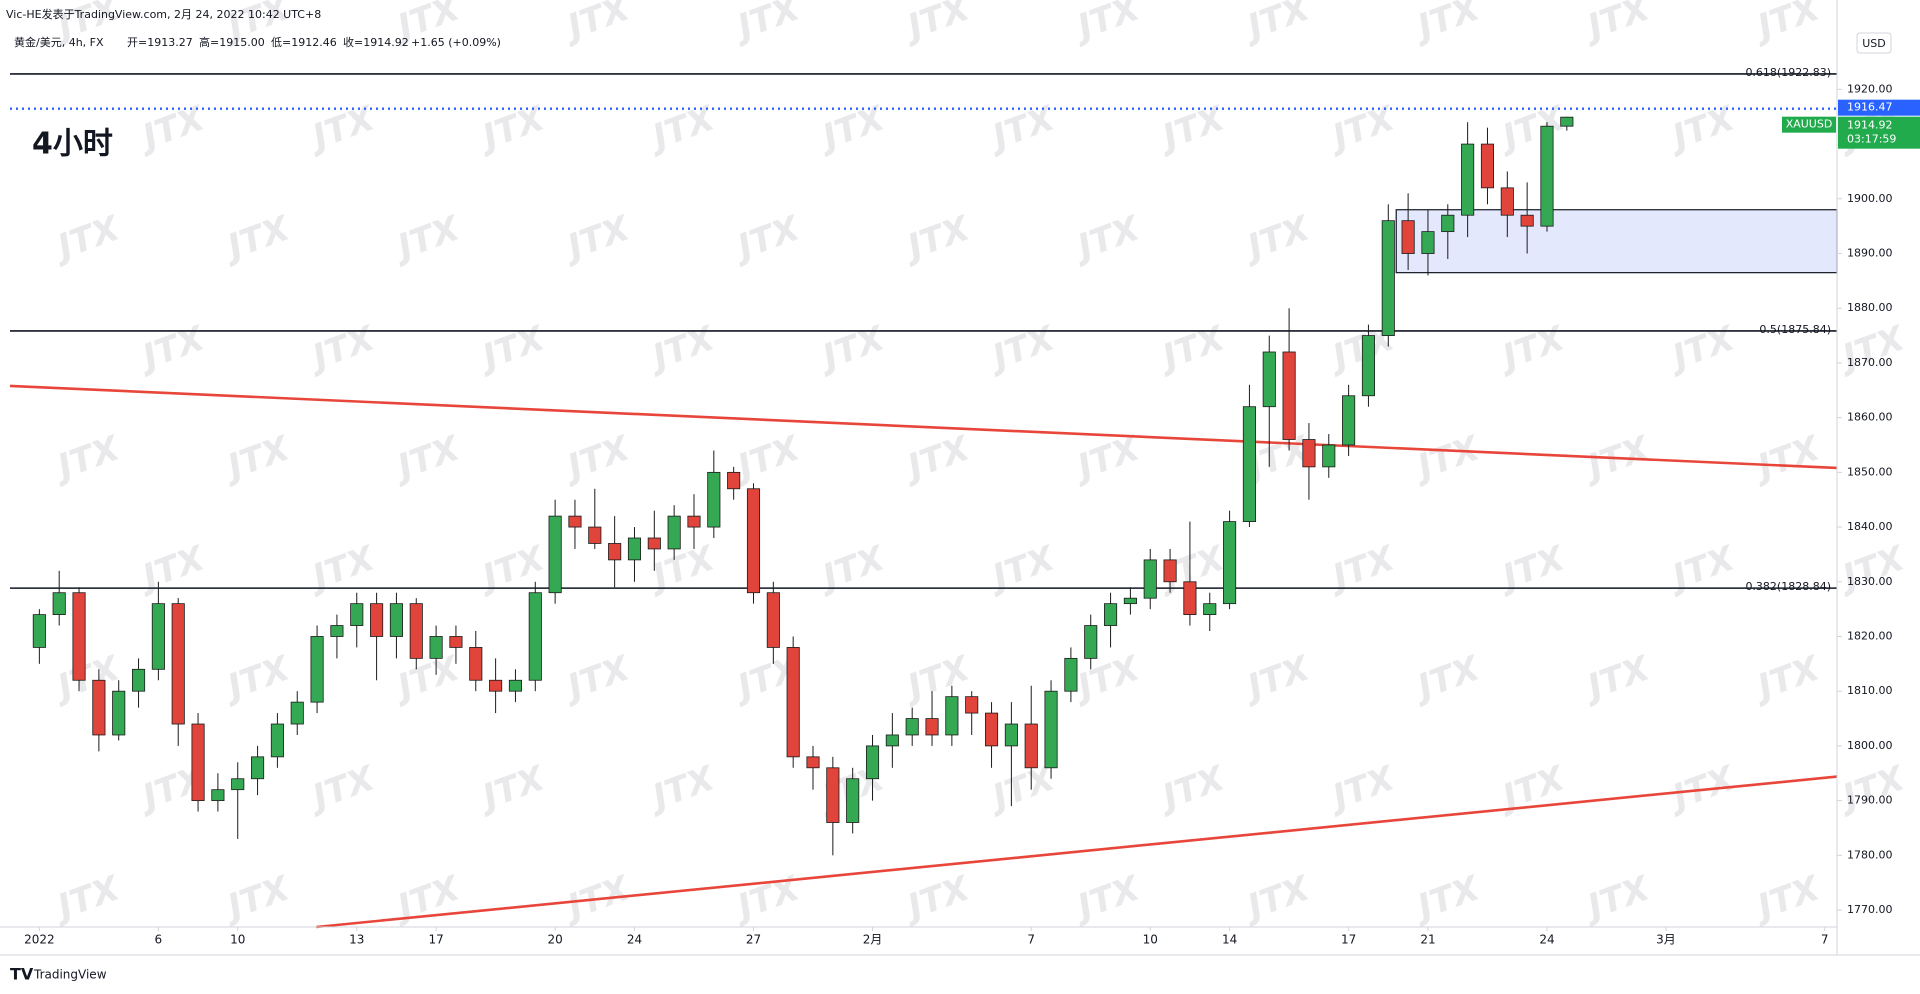  What do you see at coordinates (1229, 940) in the screenshot?
I see `x-tick-label: 14` at bounding box center [1229, 940].